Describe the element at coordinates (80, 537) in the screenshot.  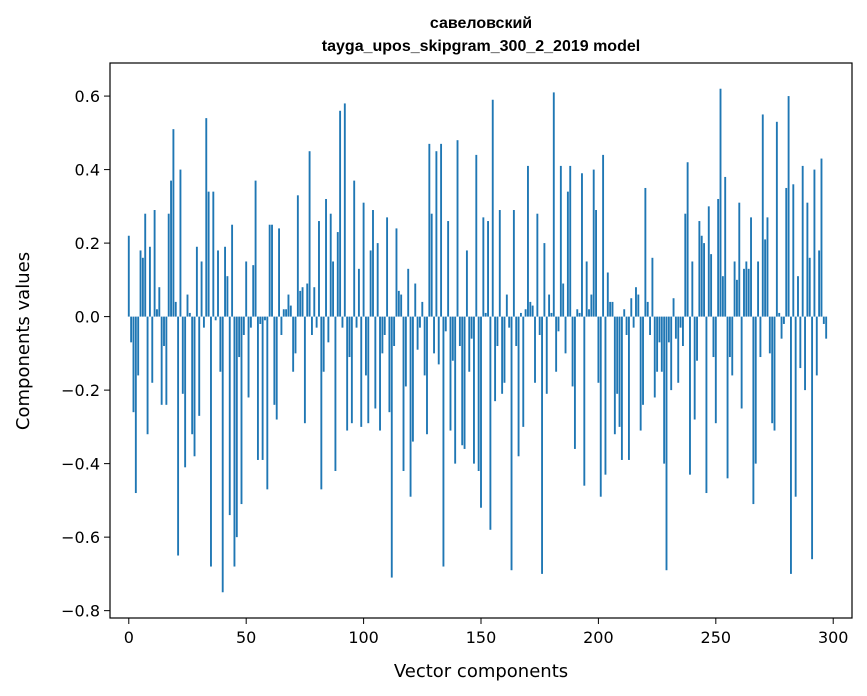
I see `y-tick-label: −0.6` at that location.